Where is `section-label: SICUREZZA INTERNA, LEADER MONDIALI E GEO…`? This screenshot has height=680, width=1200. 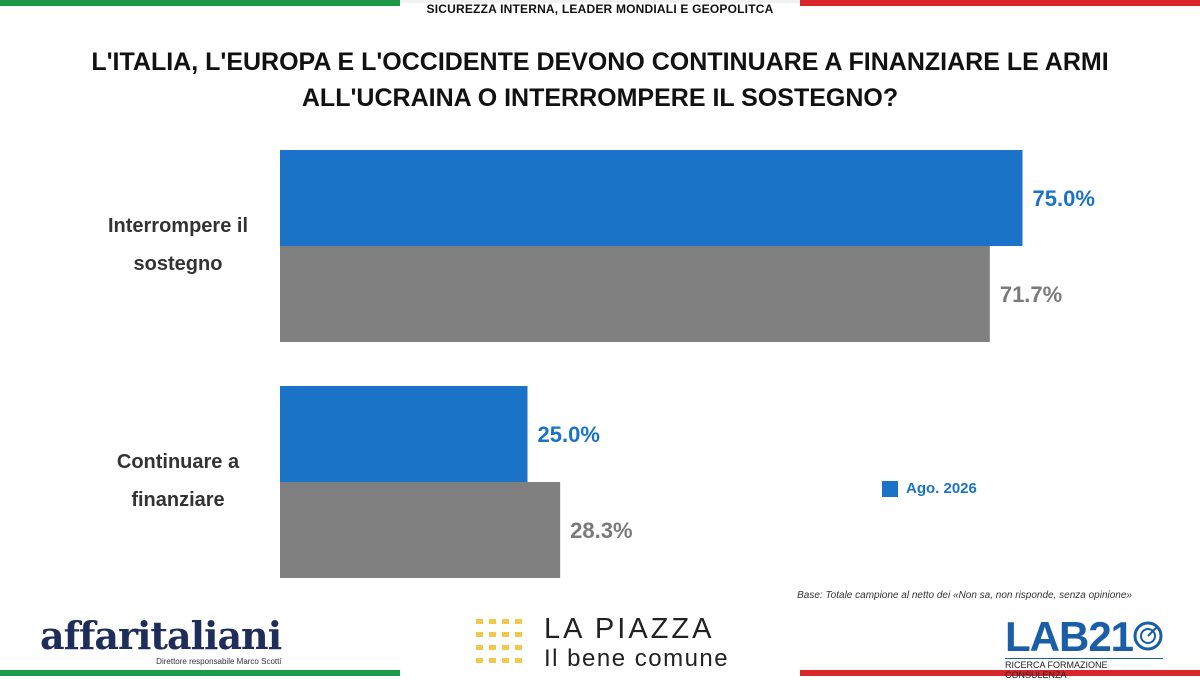 section-label: SICUREZZA INTERNA, LEADER MONDIALI E GEO… is located at coordinates (600, 9).